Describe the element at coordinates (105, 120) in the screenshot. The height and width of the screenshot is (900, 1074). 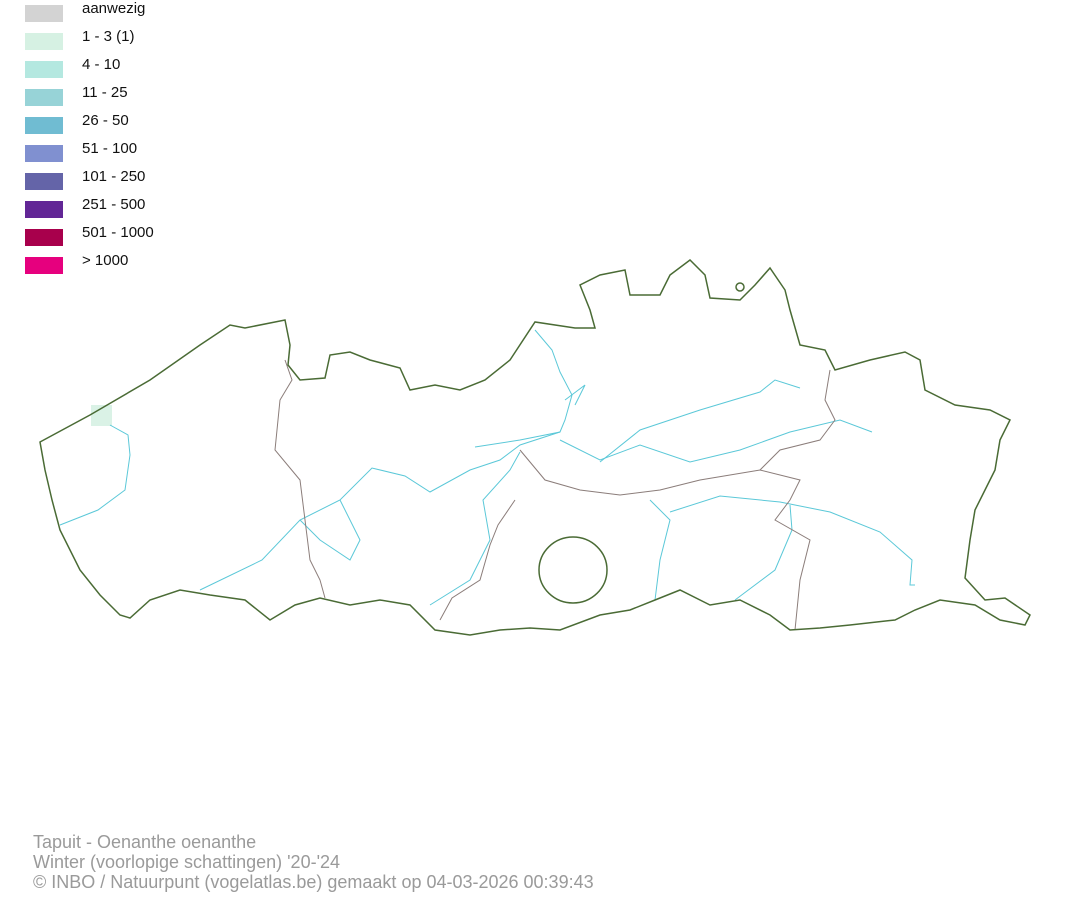
I see `legend-label: 26 - 50` at that location.